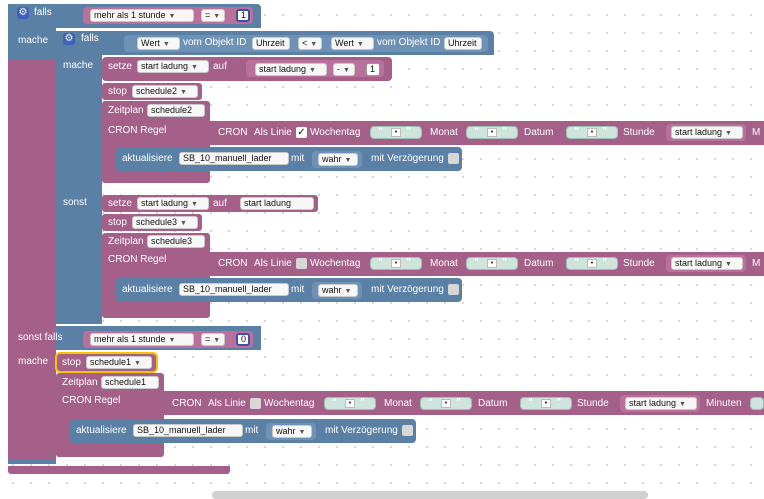 The image size is (764, 499). Describe the element at coordinates (301, 132) in the screenshot. I see `als-linie-checkbox: ✓` at that location.